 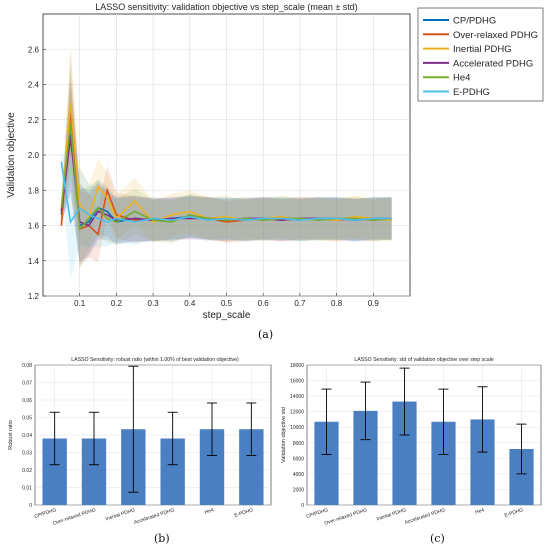 I want to click on y-tick-label: 2000, so click(x=298, y=490).